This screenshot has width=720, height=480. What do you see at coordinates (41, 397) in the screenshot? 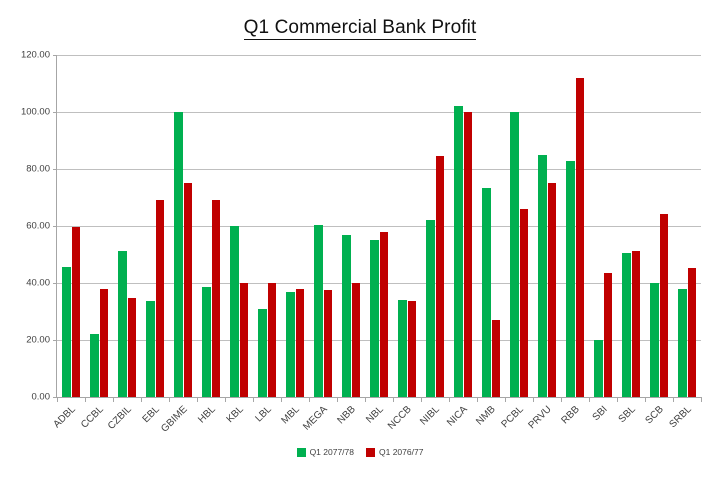
I see `y-axis-label: 0.00` at bounding box center [41, 397].